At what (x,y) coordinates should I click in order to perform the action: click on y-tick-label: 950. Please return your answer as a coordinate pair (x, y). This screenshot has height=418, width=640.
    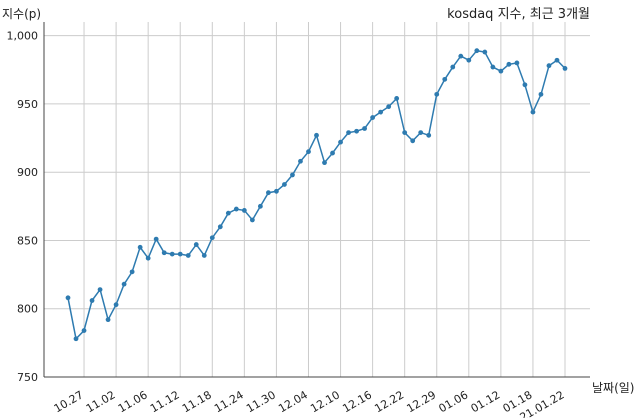
    Looking at the image, I should click on (27, 104).